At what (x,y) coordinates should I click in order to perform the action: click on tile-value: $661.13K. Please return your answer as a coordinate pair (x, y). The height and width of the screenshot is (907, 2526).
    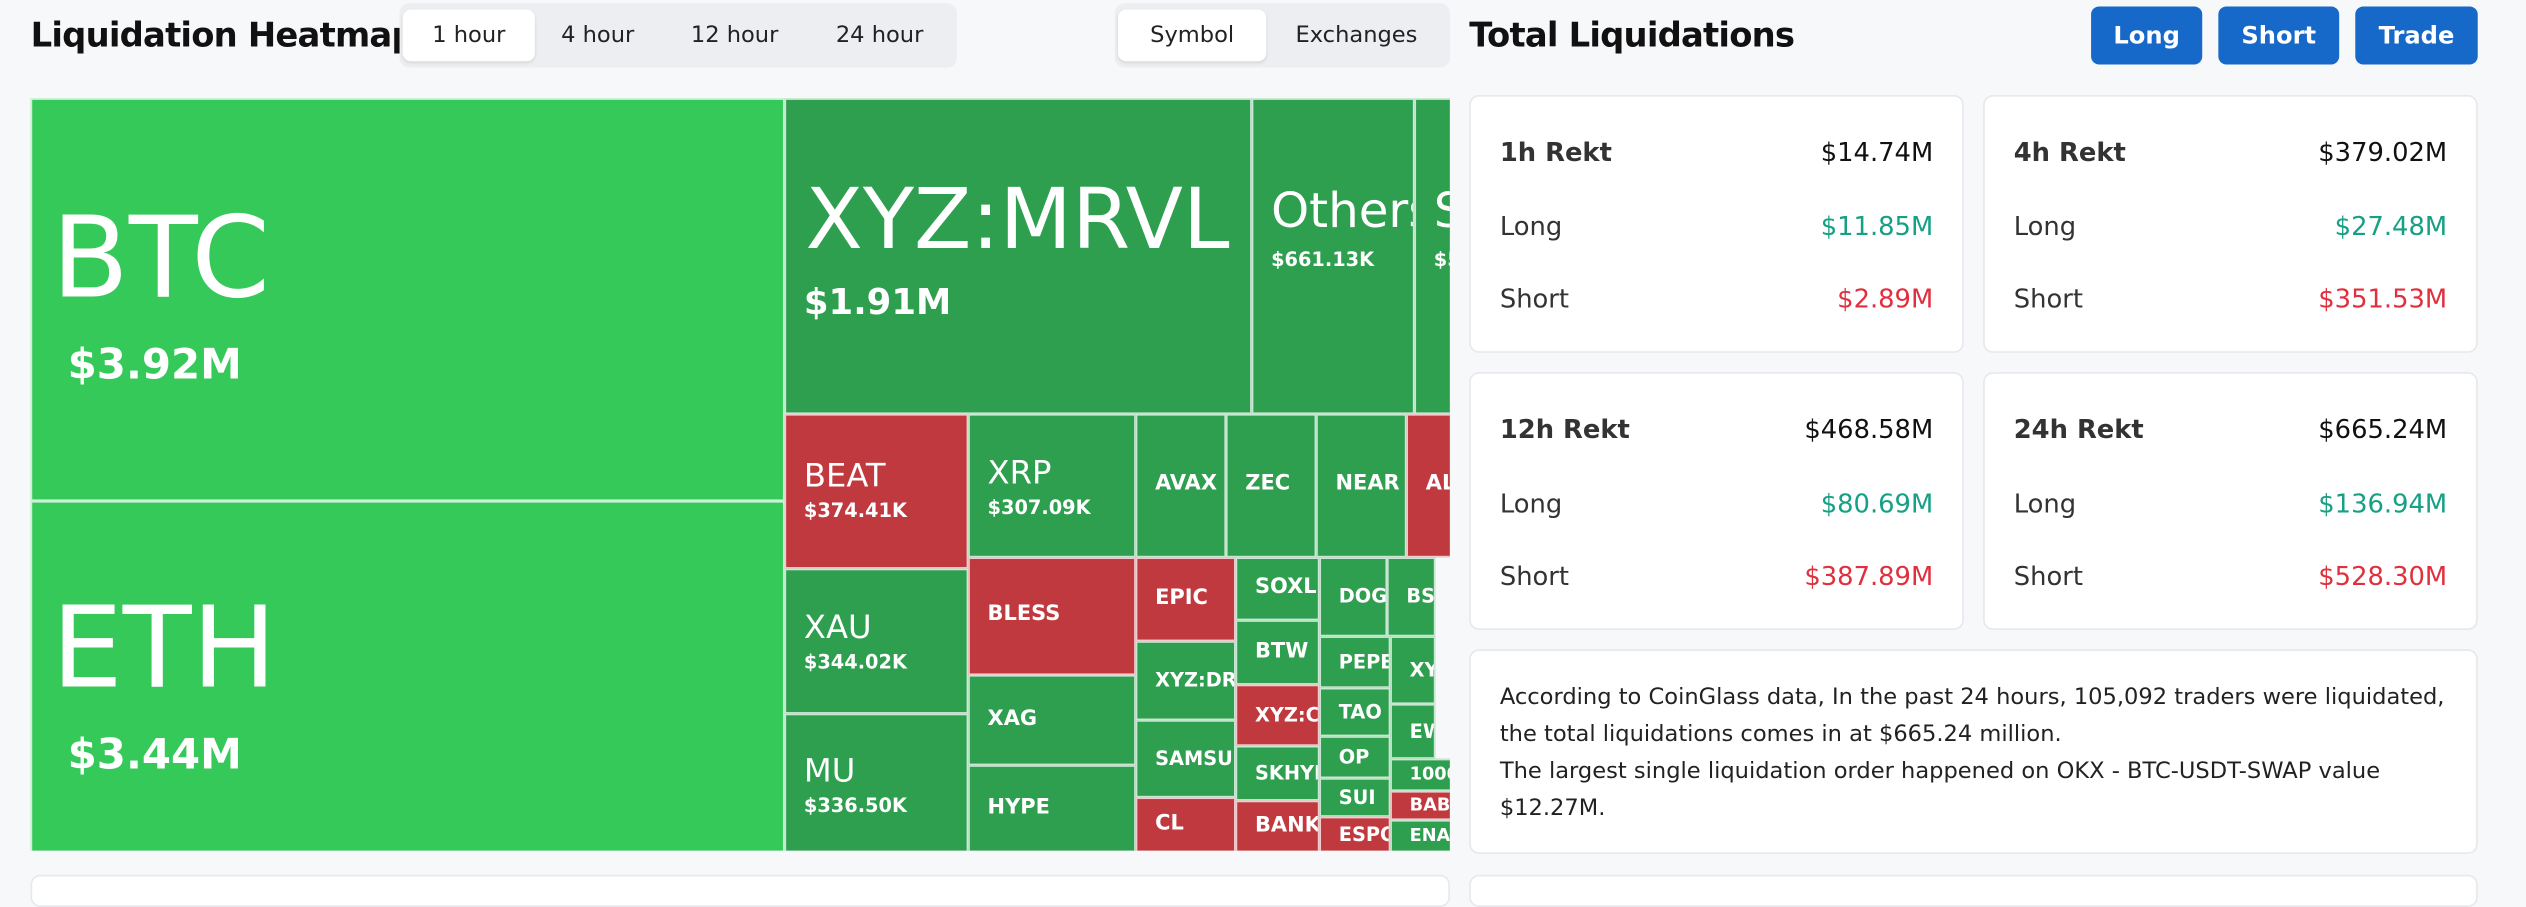
    Looking at the image, I should click on (1323, 260).